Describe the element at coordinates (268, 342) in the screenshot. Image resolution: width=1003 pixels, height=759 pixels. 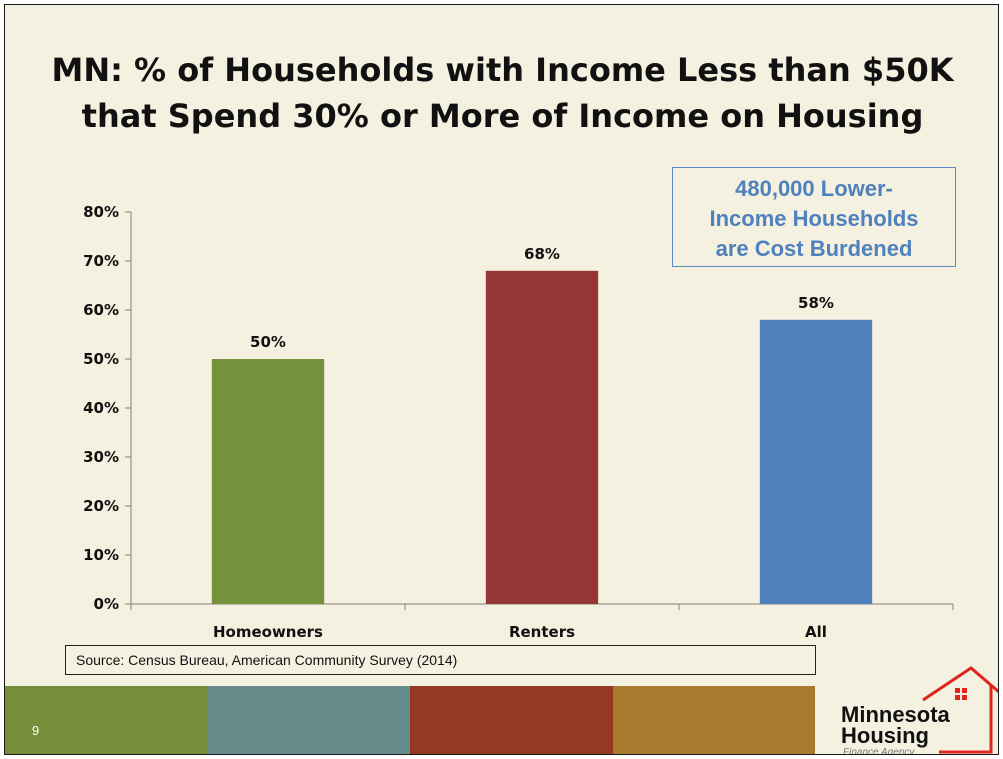
I see `data-label: 50%` at that location.